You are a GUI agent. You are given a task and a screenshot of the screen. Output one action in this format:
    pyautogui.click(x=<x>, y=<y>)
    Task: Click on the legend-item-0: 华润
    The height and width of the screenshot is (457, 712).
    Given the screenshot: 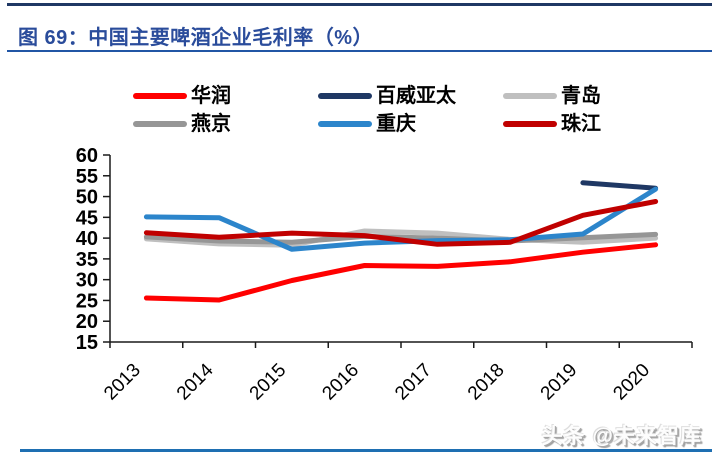 What is the action you would take?
    pyautogui.click(x=225, y=95)
    